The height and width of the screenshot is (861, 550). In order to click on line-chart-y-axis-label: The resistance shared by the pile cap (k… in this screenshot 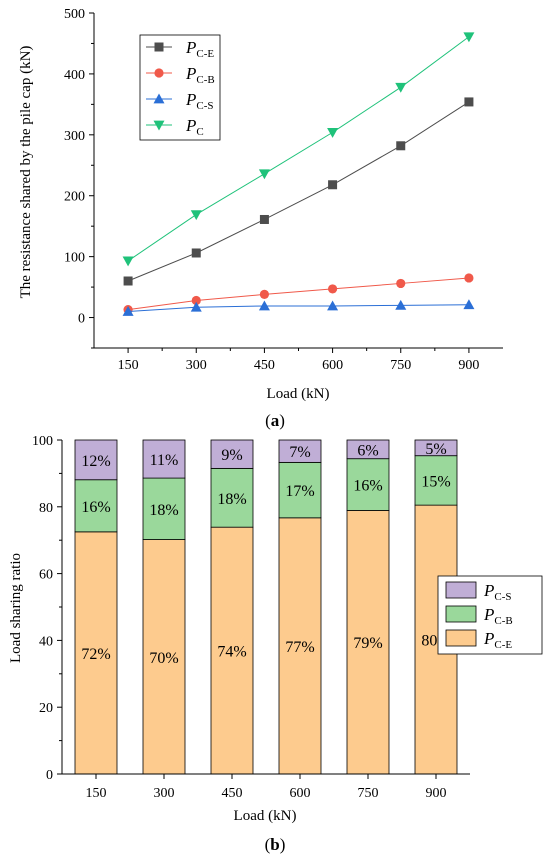, I will do `click(26, 172)`.